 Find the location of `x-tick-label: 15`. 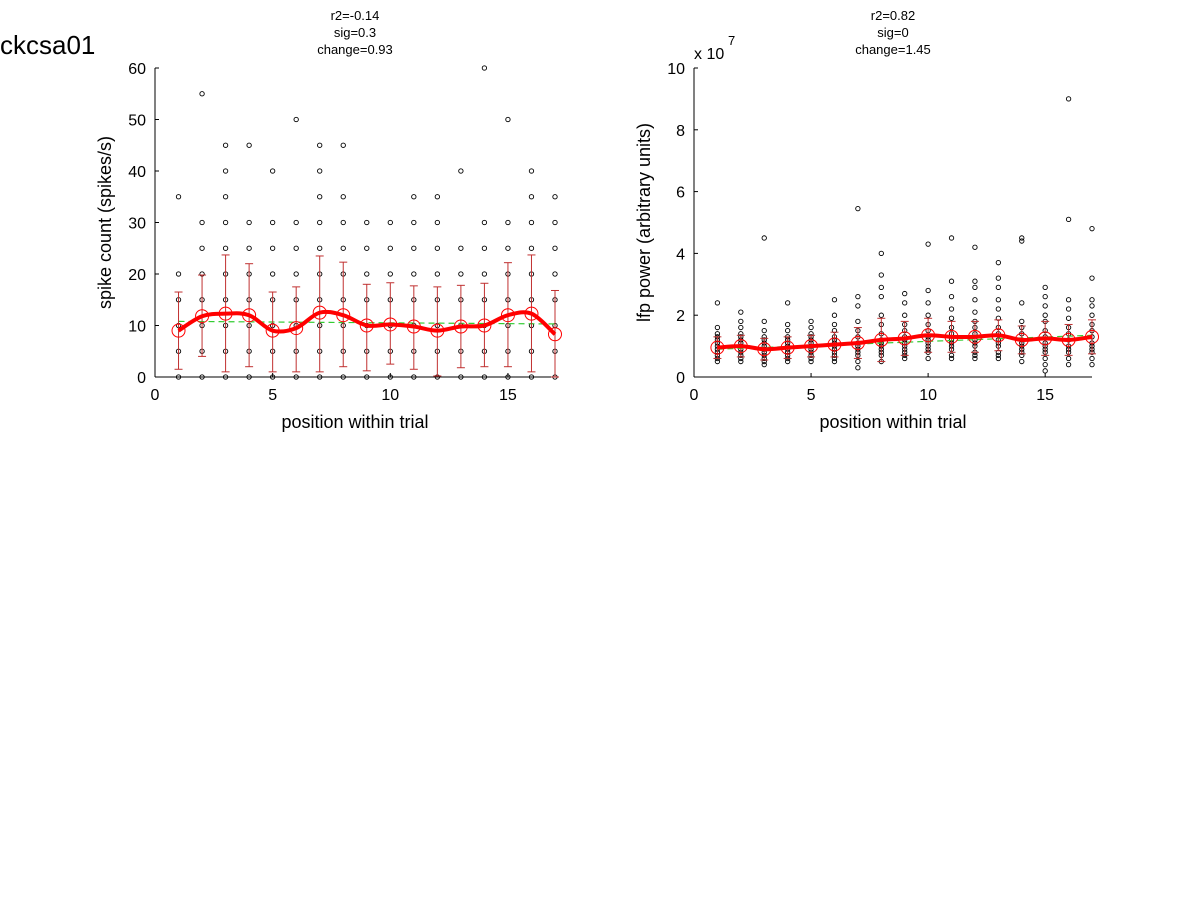

x-tick-label: 15 is located at coordinates (508, 395).